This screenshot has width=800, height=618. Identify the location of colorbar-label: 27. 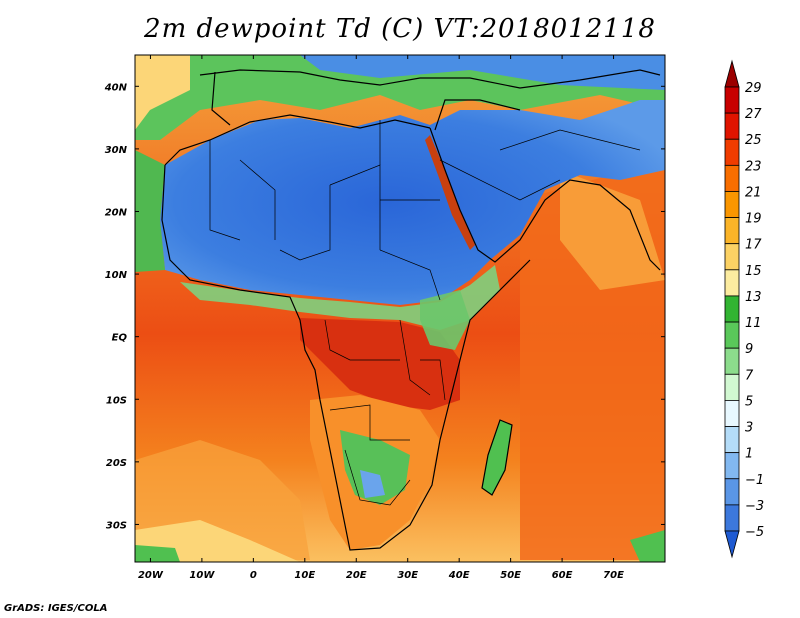
(753, 114).